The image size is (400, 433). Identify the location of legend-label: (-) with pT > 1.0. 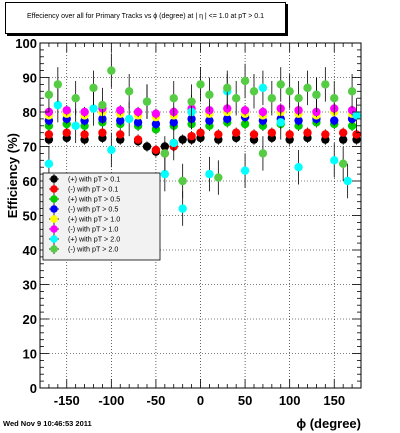
(93, 229).